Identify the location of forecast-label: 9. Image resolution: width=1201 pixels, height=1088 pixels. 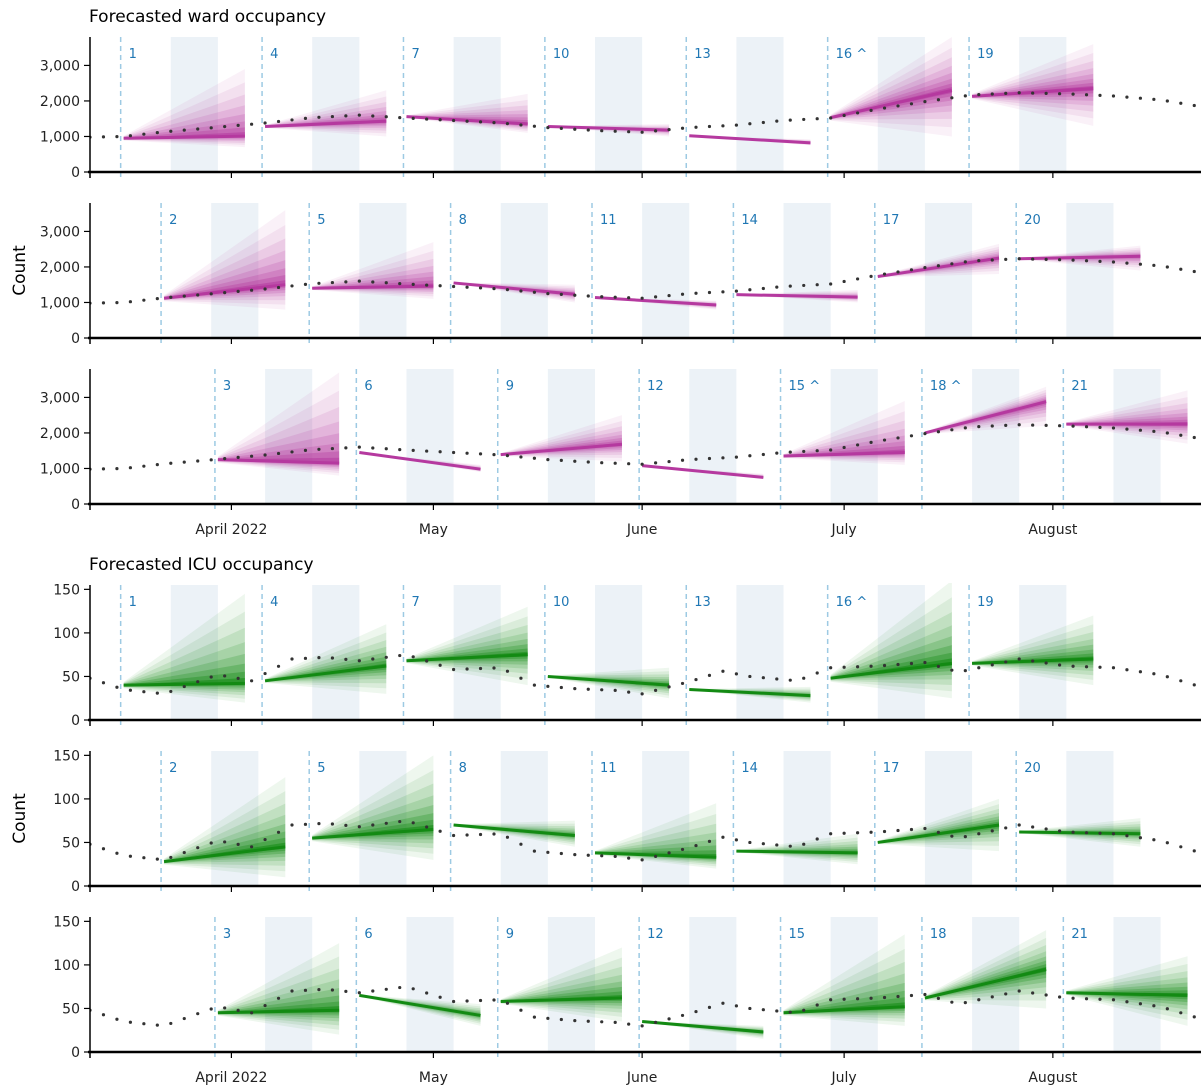
(510, 386).